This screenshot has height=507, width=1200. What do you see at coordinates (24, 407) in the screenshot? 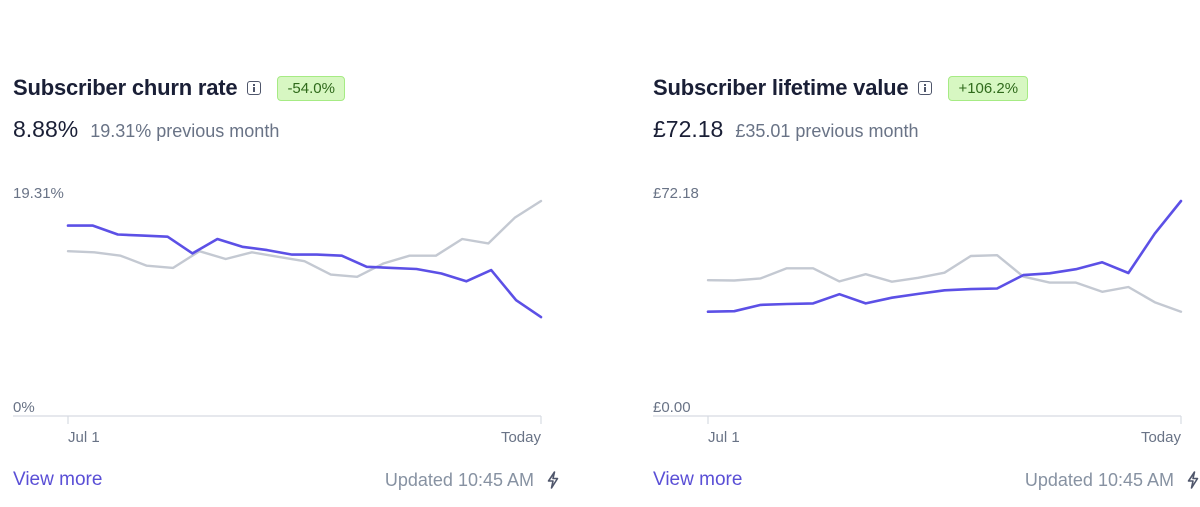
I see `y-tick-label-min: 0%` at bounding box center [24, 407].